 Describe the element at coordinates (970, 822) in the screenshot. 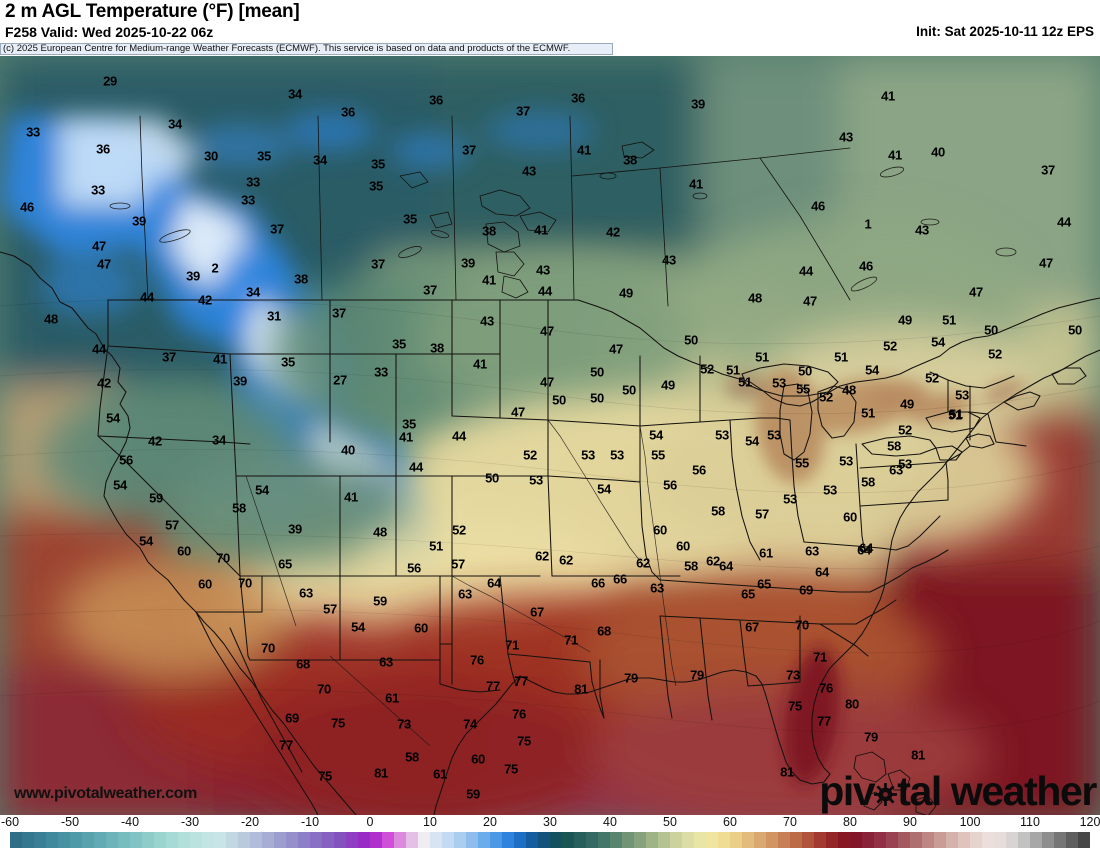

I see `colorbar-tick: 100` at that location.